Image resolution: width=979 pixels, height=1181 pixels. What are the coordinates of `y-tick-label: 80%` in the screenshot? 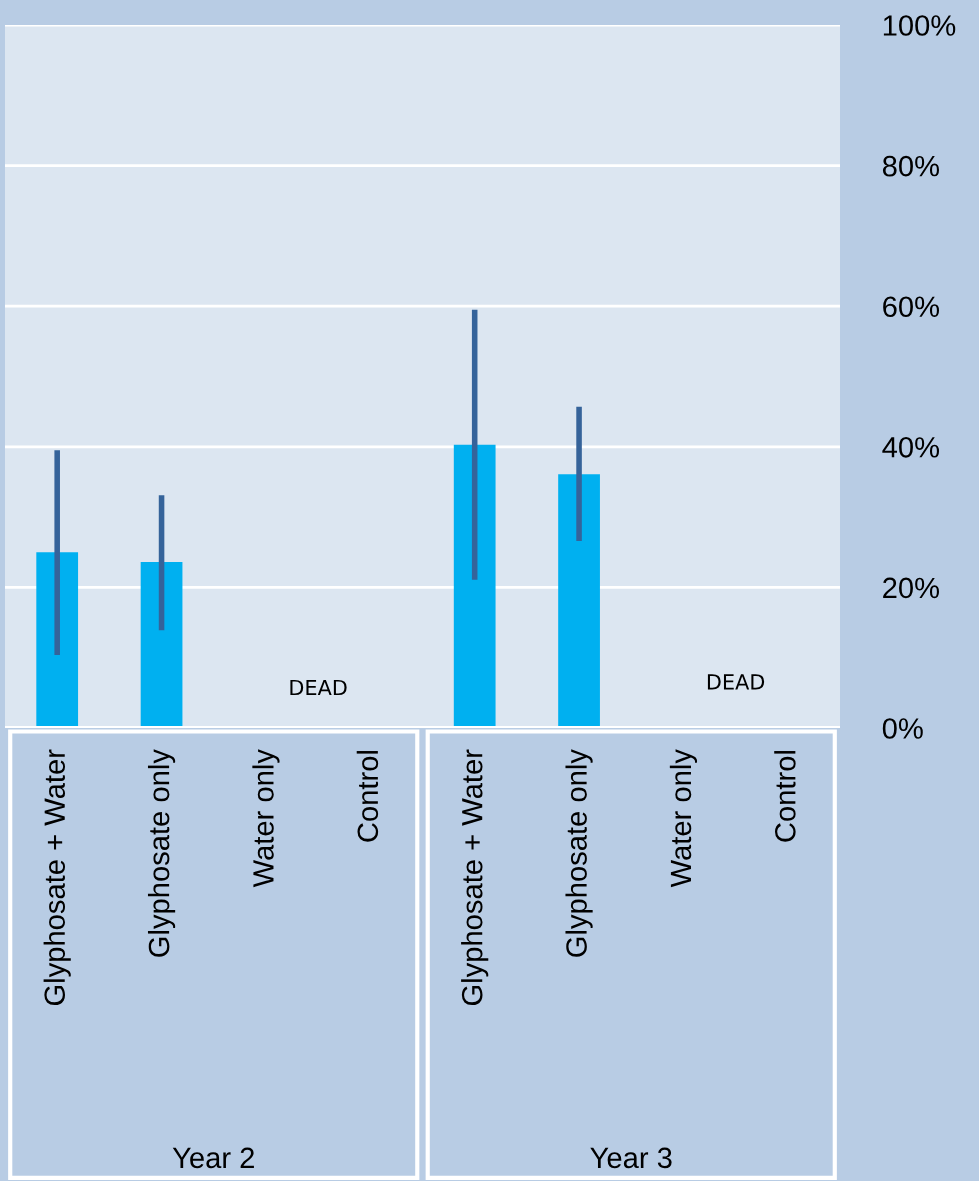 It's located at (911, 166).